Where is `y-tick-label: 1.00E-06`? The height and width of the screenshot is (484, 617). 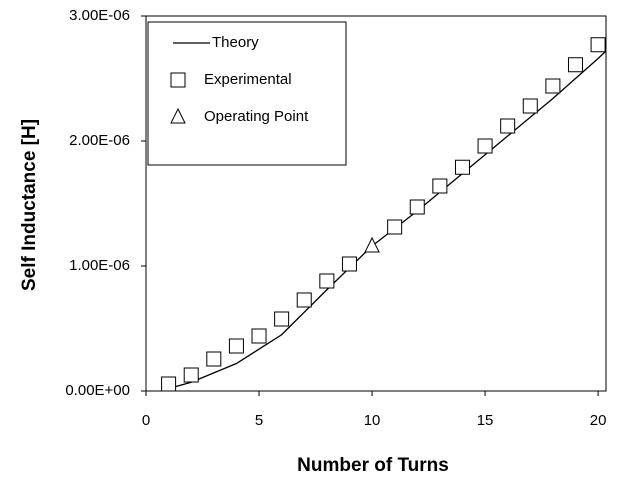
y-tick-label: 1.00E-06 is located at coordinates (99, 265).